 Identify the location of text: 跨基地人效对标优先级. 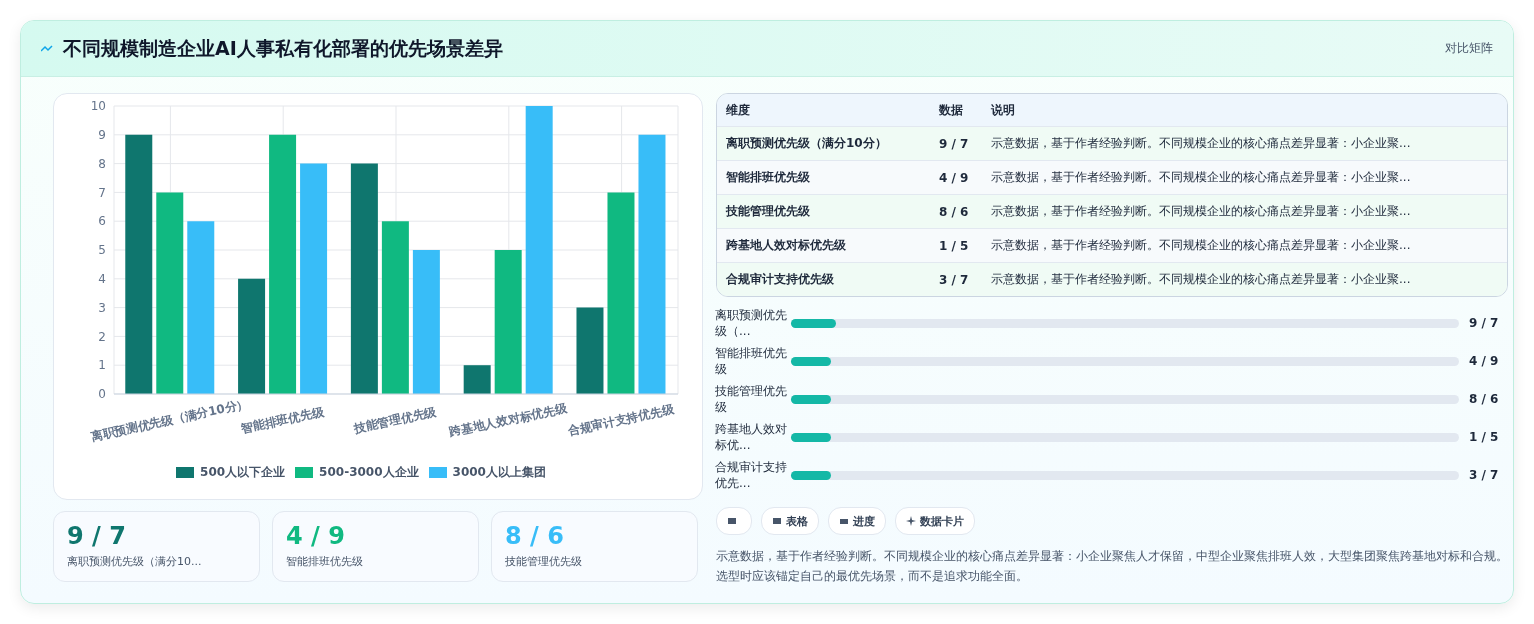
(786, 245).